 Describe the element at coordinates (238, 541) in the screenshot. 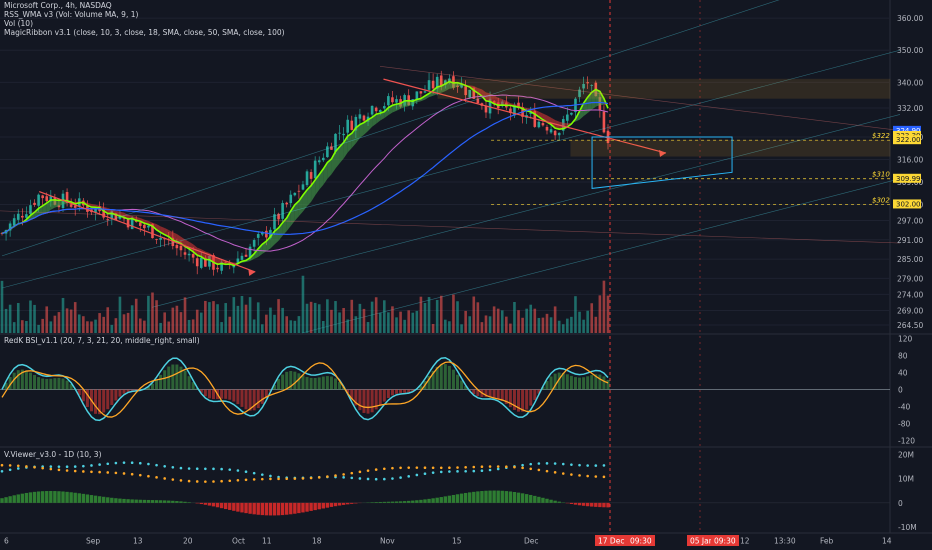

I see `time-tick-label: Oct` at that location.